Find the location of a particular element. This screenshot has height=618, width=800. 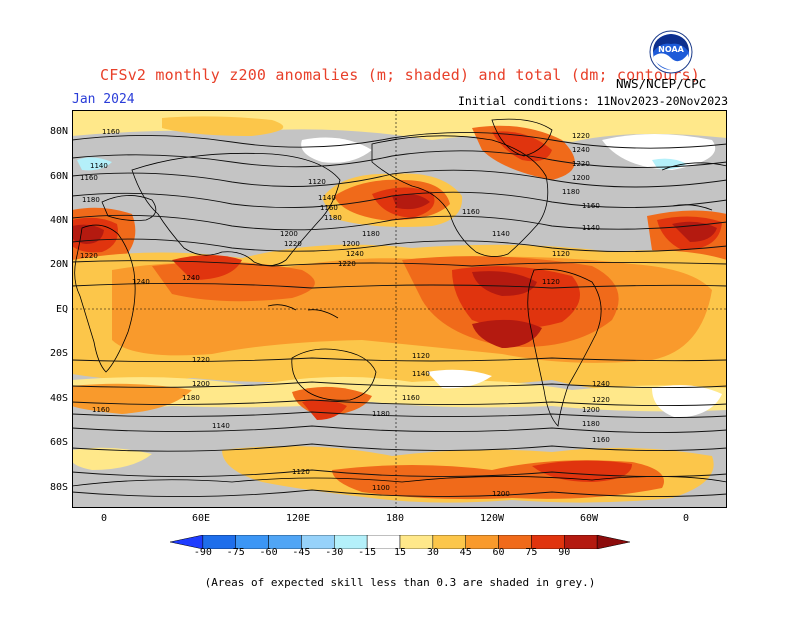

colorbar is located at coordinates (400, 542).